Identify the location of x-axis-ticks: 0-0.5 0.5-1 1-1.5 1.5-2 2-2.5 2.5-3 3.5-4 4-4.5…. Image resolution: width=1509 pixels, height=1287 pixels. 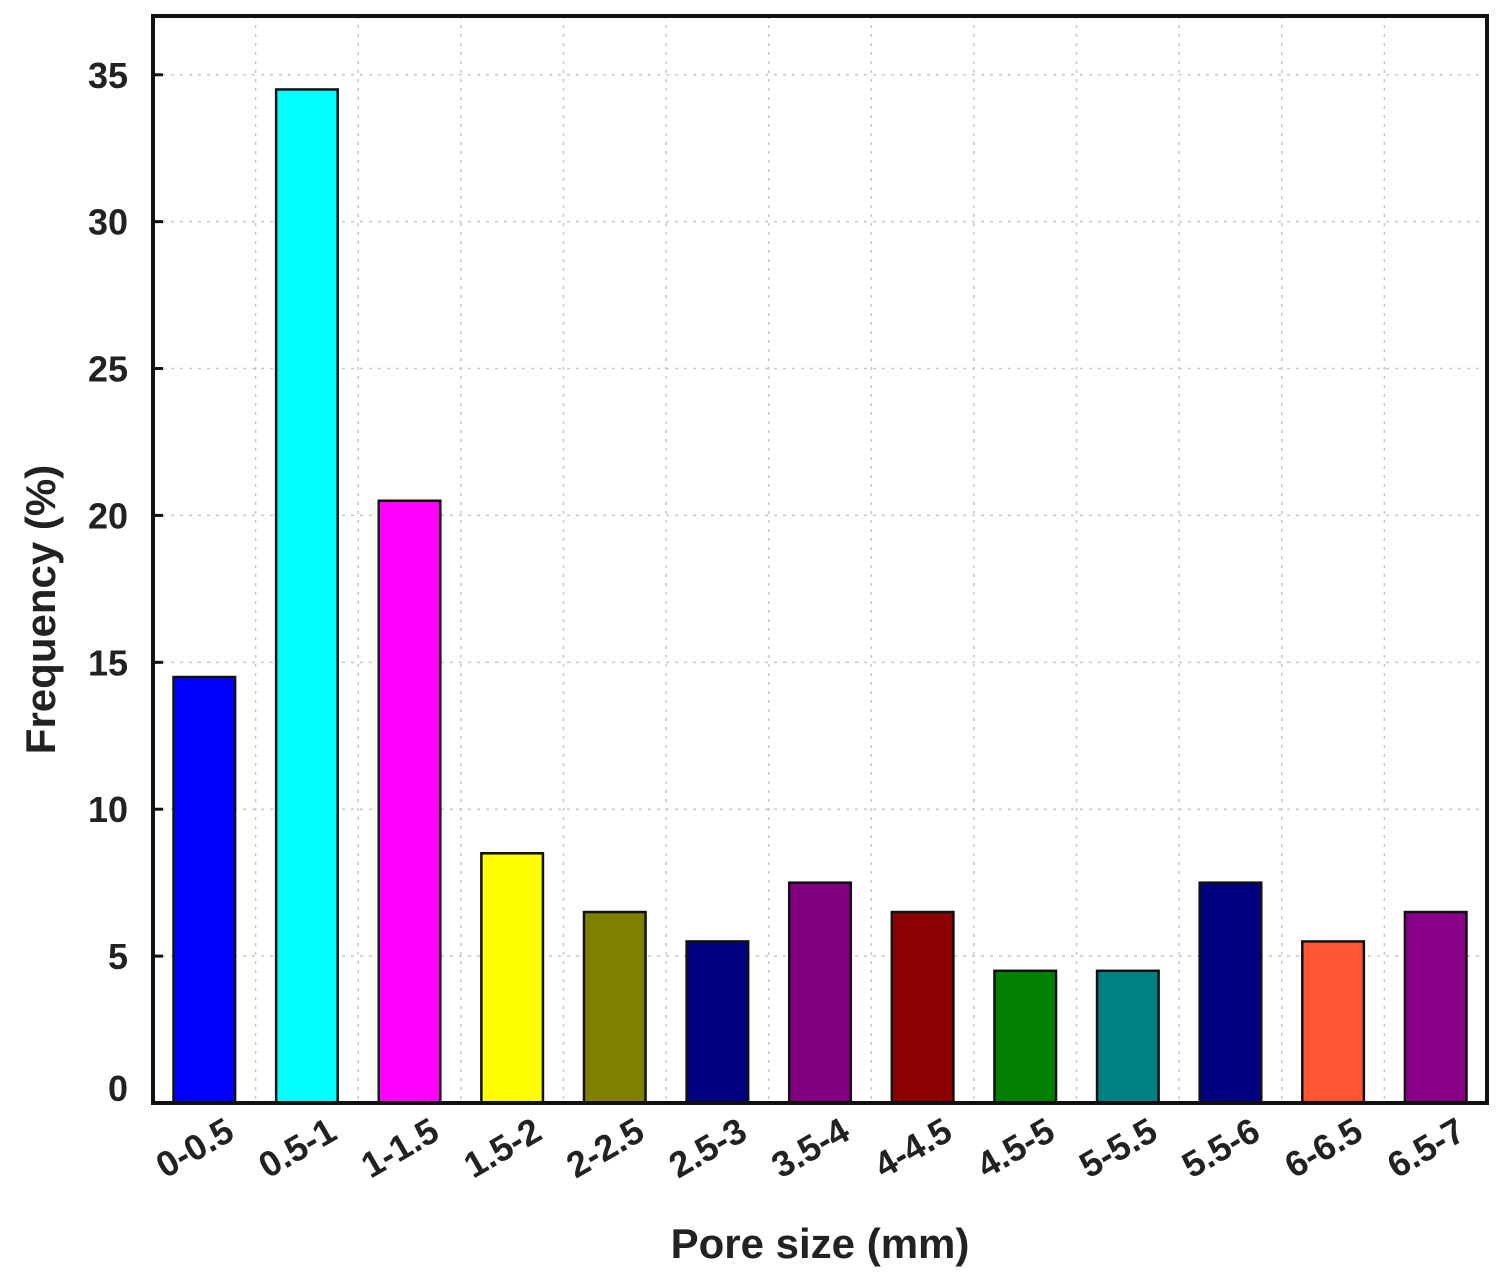
(810, 1147).